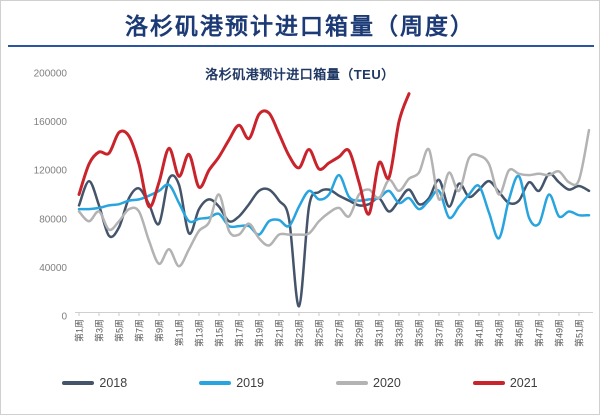  What do you see at coordinates (299, 333) in the screenshot?
I see `x-tick-label: 第23周` at bounding box center [299, 333].